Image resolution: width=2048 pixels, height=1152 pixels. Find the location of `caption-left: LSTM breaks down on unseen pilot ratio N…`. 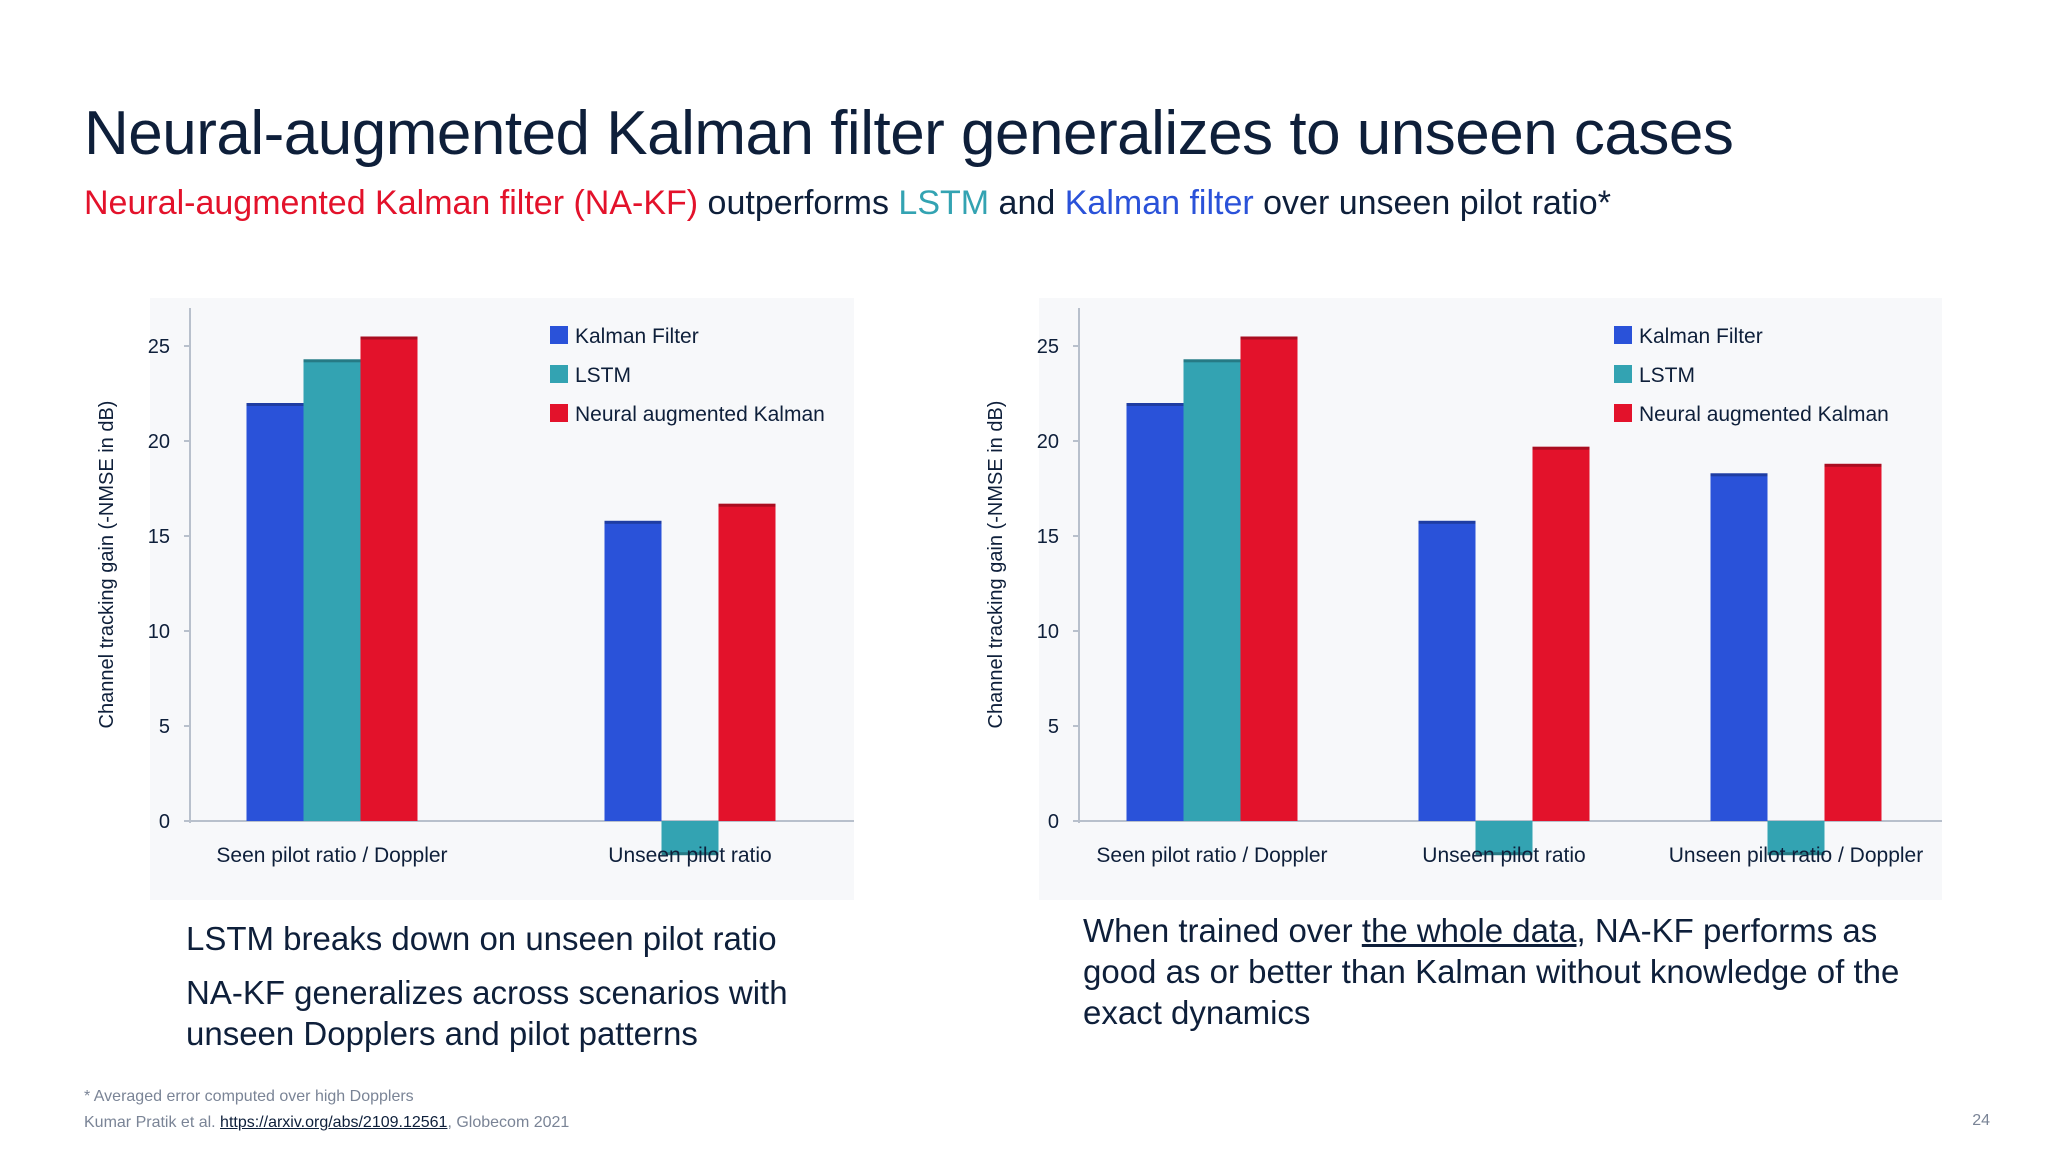

caption-left: LSTM breaks down on unseen pilot ratio N… is located at coordinates (526, 986).